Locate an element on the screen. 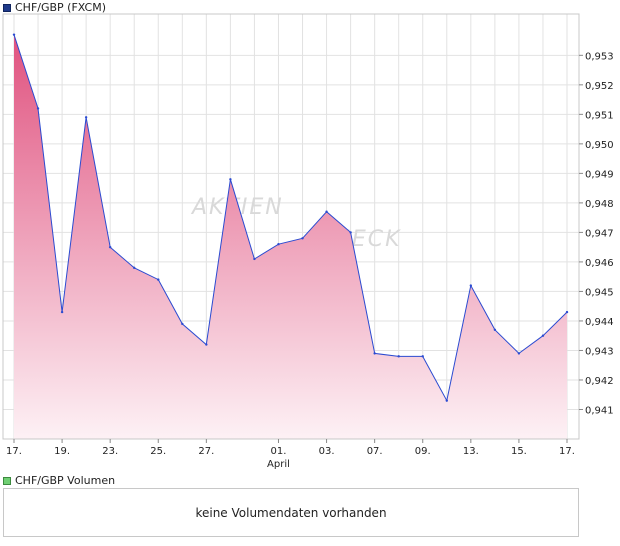  x-tick-label: 07. is located at coordinates (375, 451).